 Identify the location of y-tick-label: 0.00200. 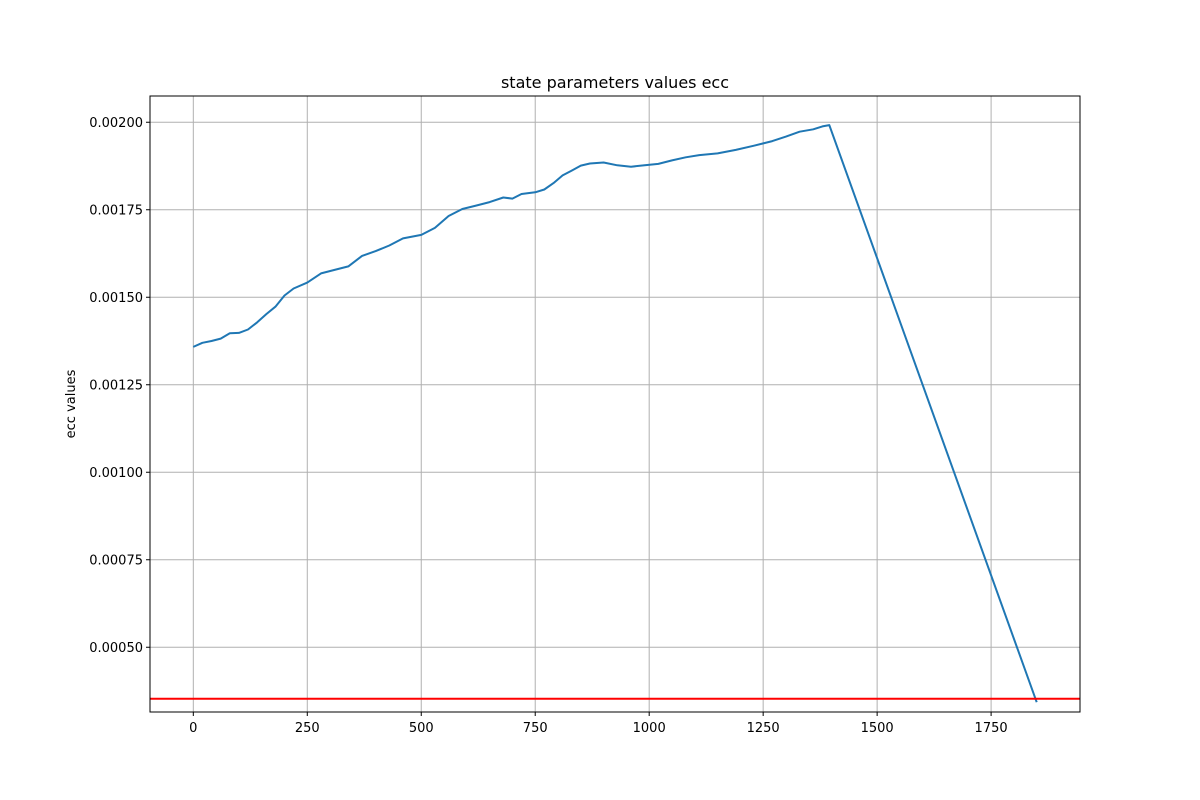
(116, 123).